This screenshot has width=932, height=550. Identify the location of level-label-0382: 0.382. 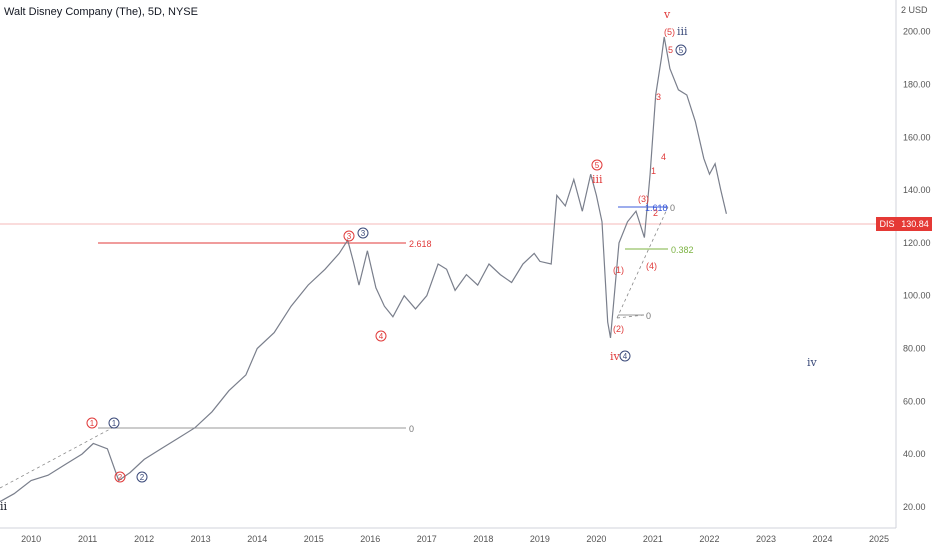
(682, 250).